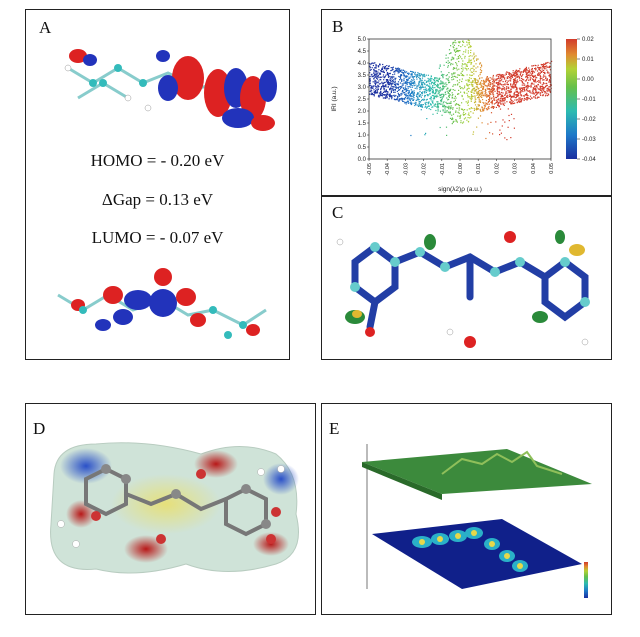 Image resolution: width=640 pixels, height=637 pixels. Describe the element at coordinates (362, 148) in the screenshot. I see `y-tick-label: 0.5` at that location.